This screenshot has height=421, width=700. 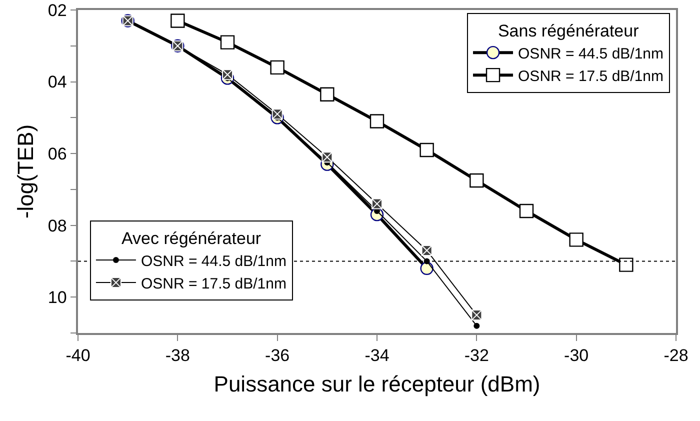 What do you see at coordinates (676, 356) in the screenshot?
I see `x-tick-label: -28` at bounding box center [676, 356].